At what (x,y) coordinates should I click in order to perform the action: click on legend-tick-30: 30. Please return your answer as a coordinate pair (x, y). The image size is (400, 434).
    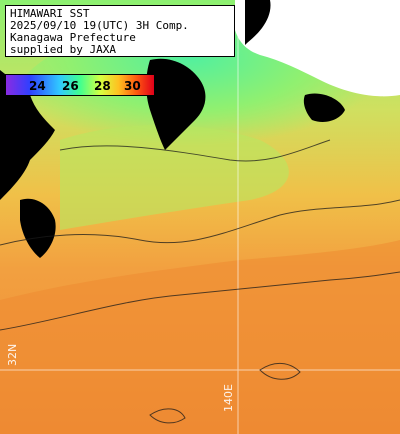
    Looking at the image, I should click on (132, 86).